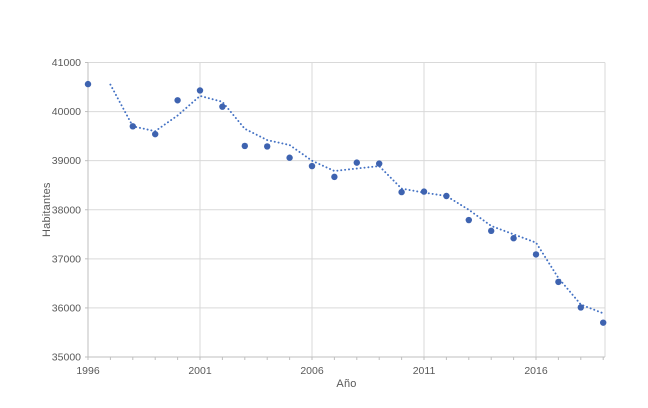 This screenshot has width=648, height=408. What do you see at coordinates (513, 238) in the screenshot?
I see `data-point-2015` at bounding box center [513, 238].